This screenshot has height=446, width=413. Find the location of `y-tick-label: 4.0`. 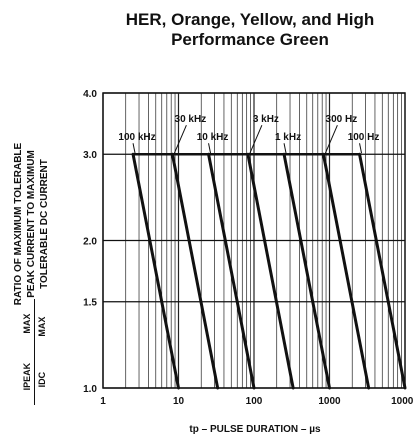

y-tick-label: 4.0 is located at coordinates (90, 94).